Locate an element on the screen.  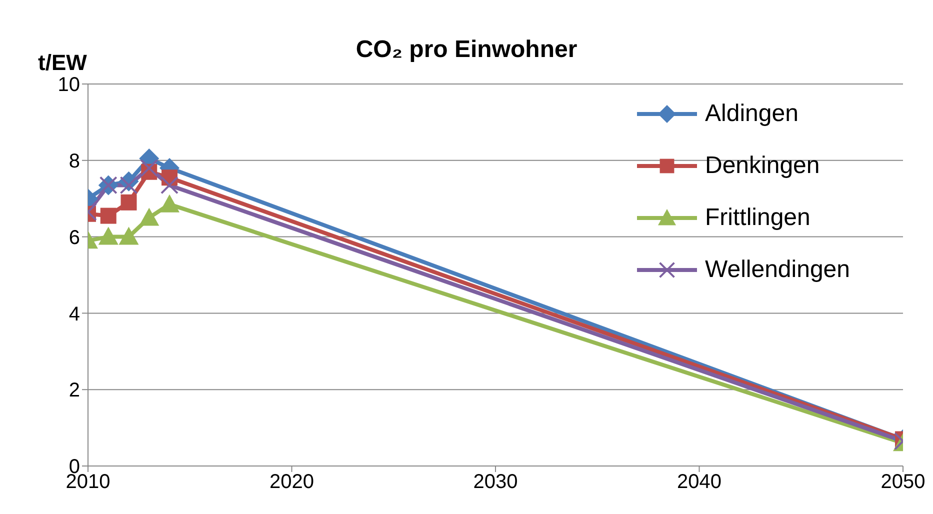
x-tick-label: 2030 is located at coordinates (495, 482).